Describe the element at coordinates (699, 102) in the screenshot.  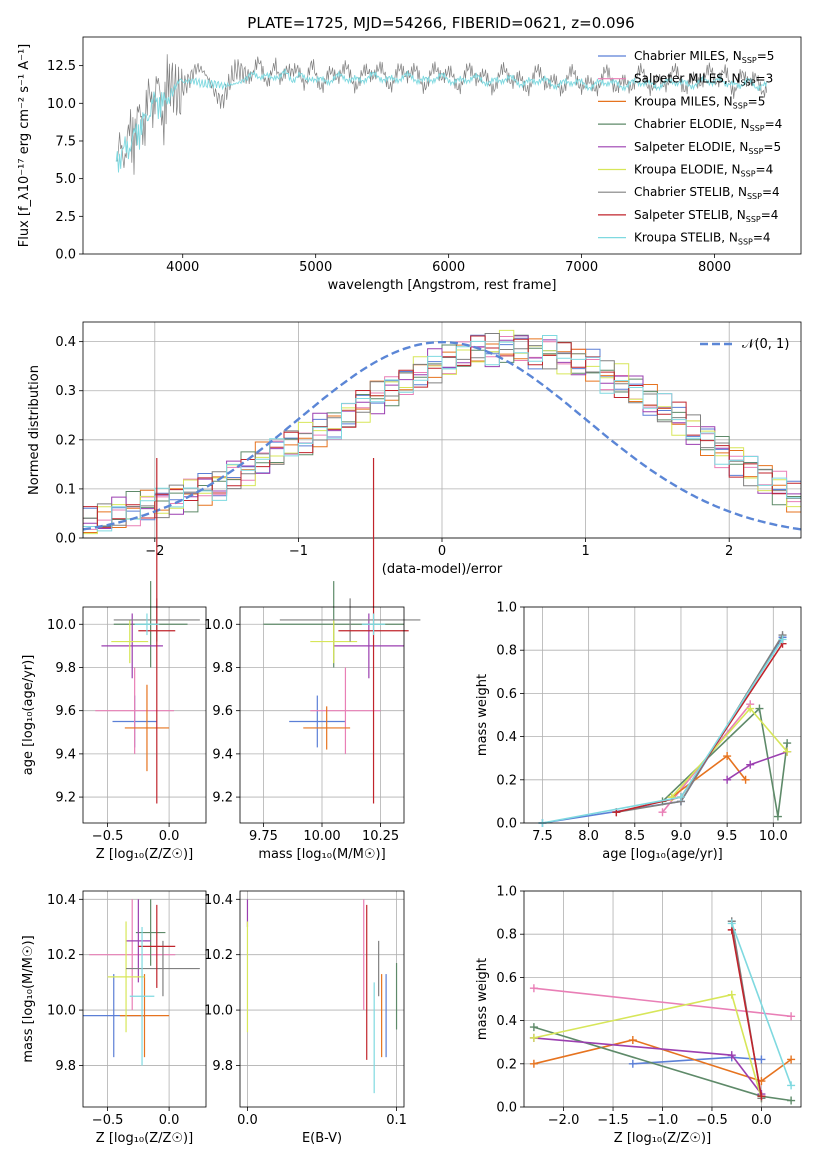
I see `legend-entry: Kroupa MILES, NSSP=5` at that location.